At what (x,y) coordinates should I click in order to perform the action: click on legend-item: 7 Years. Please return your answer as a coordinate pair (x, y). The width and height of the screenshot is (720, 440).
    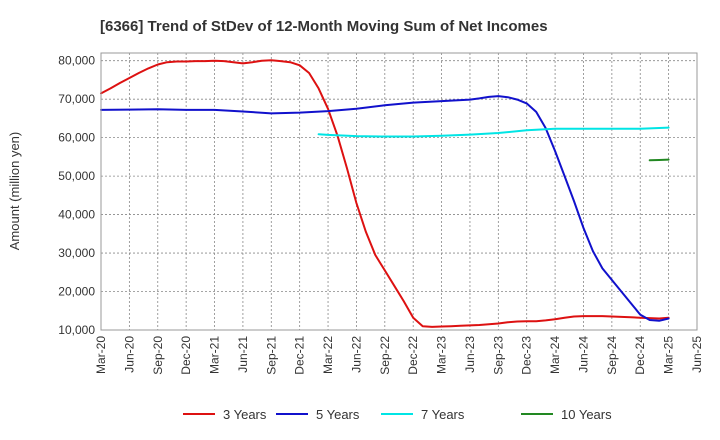
    Looking at the image, I should click on (423, 414).